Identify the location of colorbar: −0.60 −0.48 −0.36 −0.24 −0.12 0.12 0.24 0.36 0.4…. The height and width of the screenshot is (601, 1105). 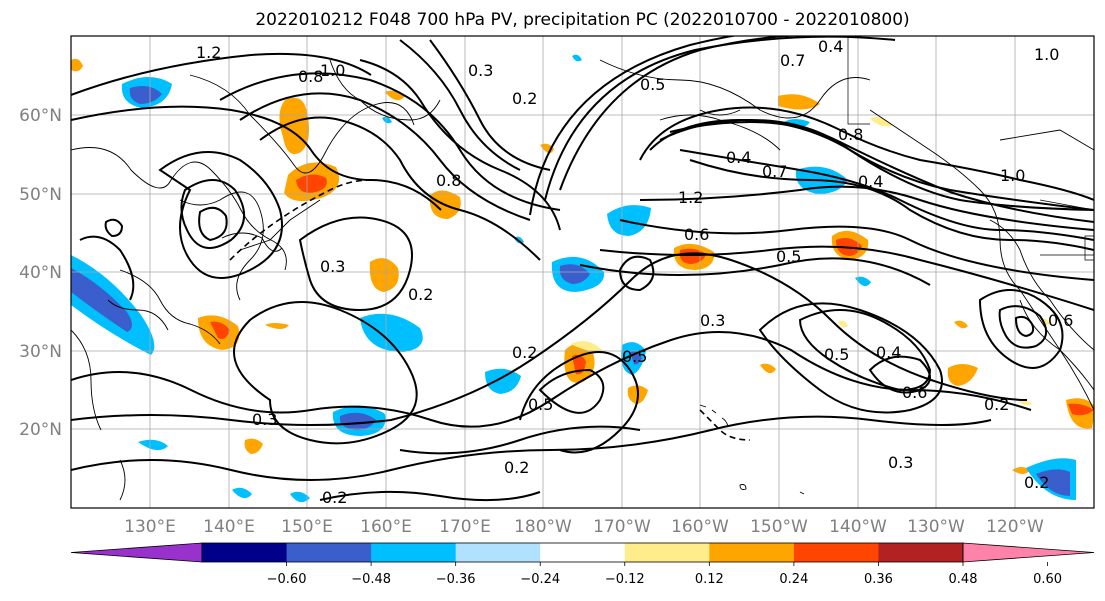
(582, 564).